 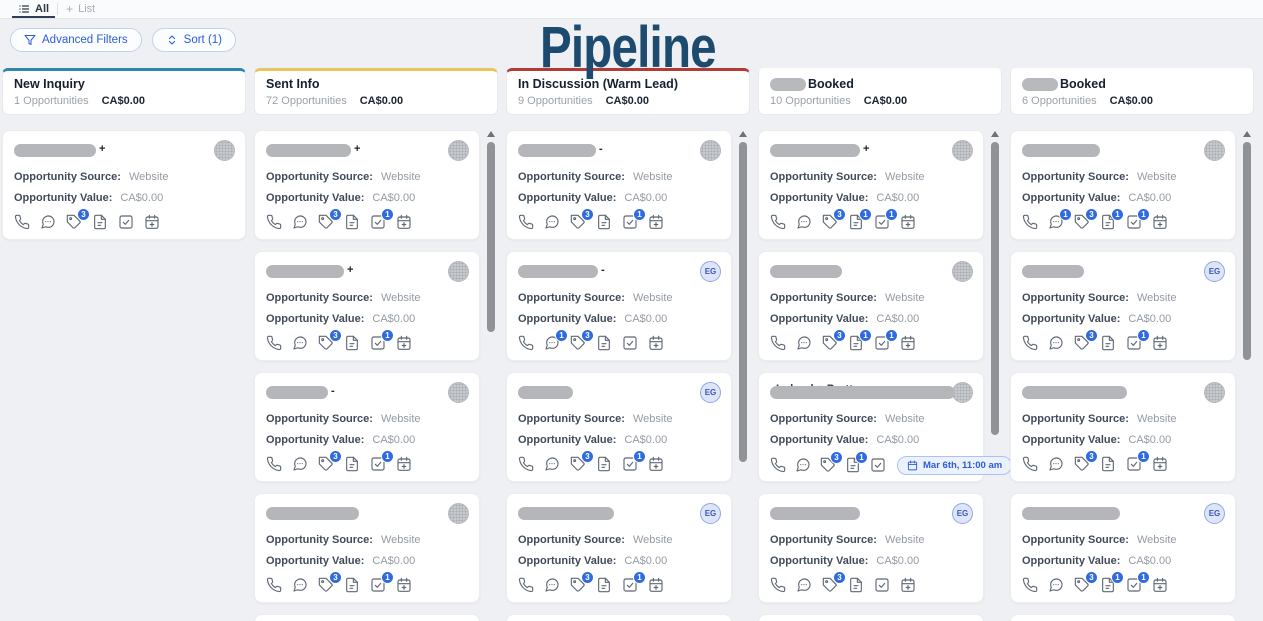 What do you see at coordinates (76, 40) in the screenshot?
I see `advanced-filters-button: Advanced Filters` at bounding box center [76, 40].